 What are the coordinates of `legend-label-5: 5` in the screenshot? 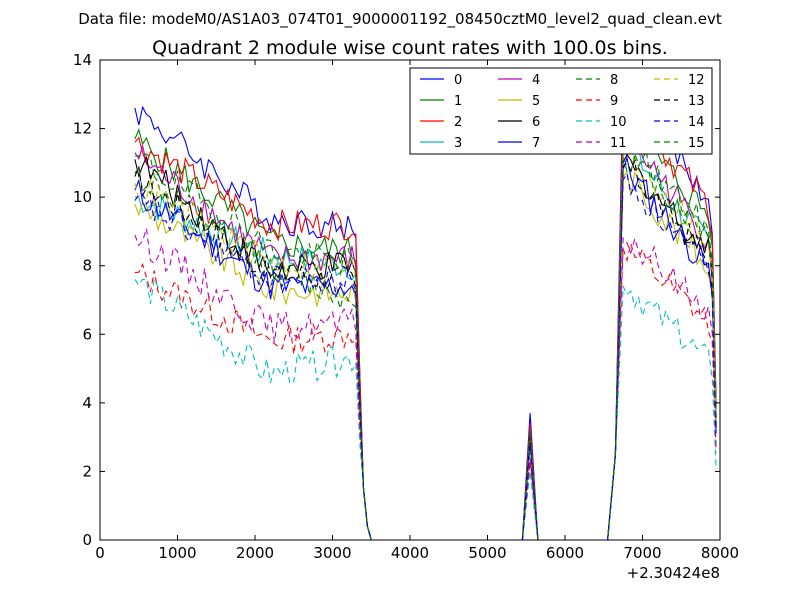 It's located at (536, 101).